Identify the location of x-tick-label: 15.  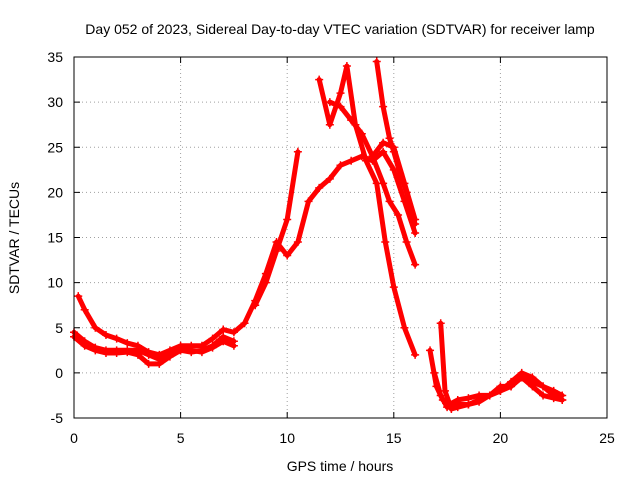
(394, 438).